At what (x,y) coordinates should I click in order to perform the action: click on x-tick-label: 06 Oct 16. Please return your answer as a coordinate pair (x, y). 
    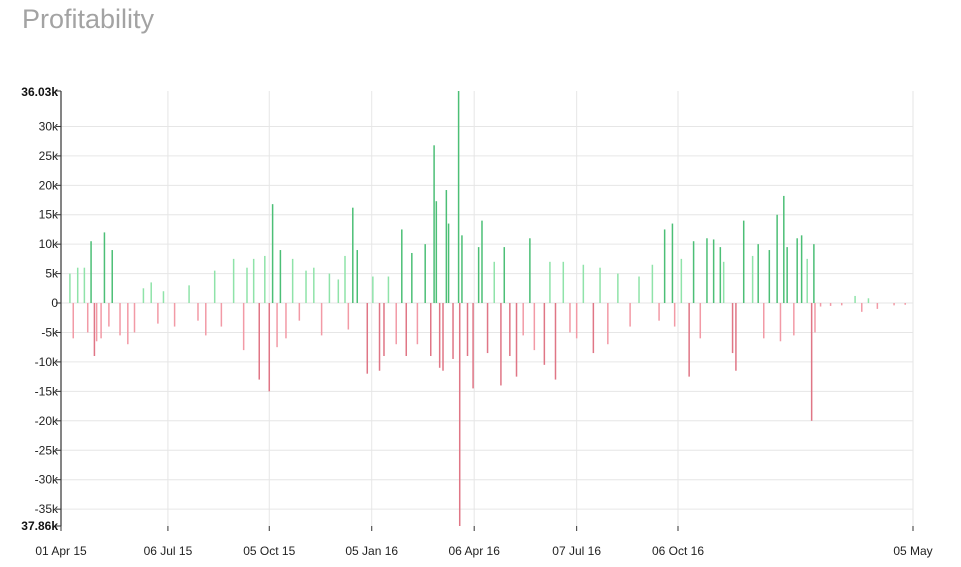
    Looking at the image, I should click on (678, 551).